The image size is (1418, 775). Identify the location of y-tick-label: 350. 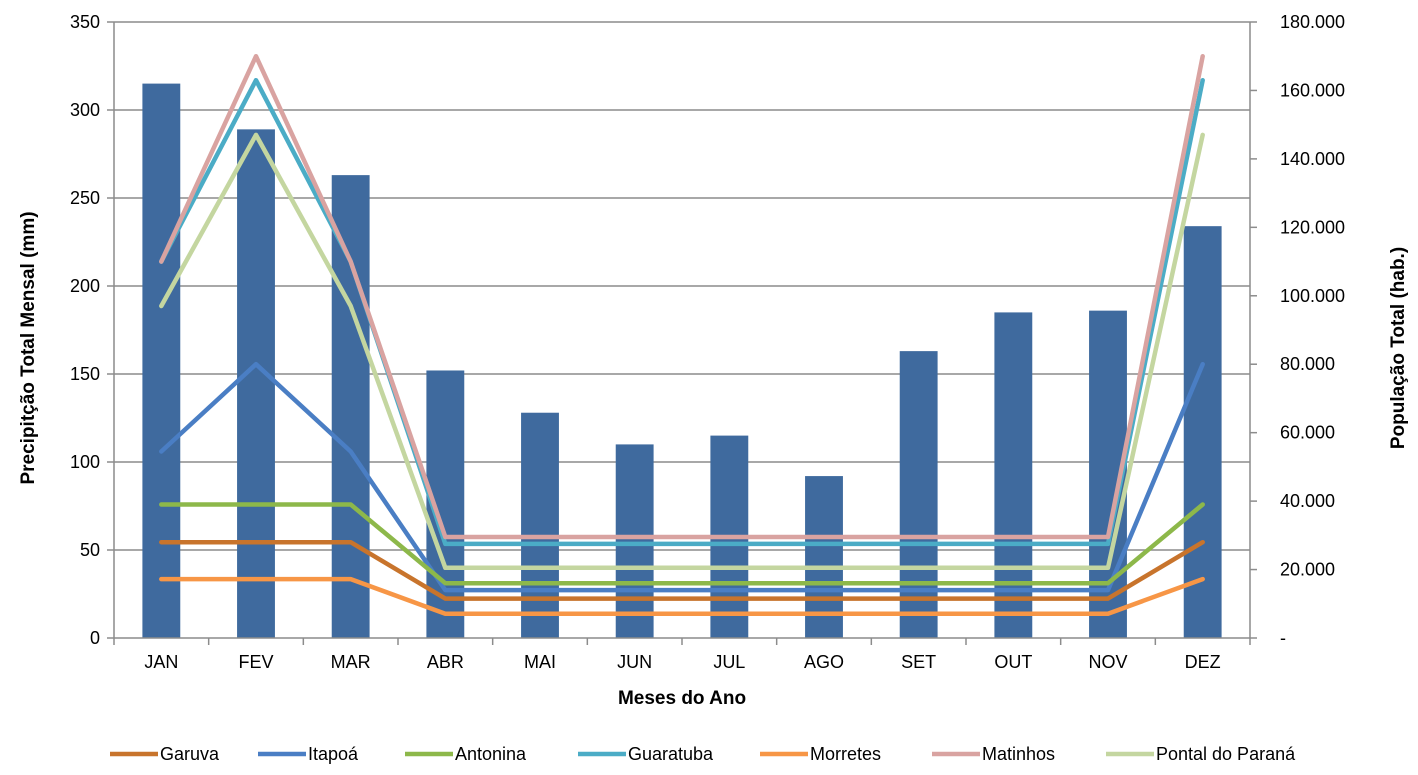
(85, 22).